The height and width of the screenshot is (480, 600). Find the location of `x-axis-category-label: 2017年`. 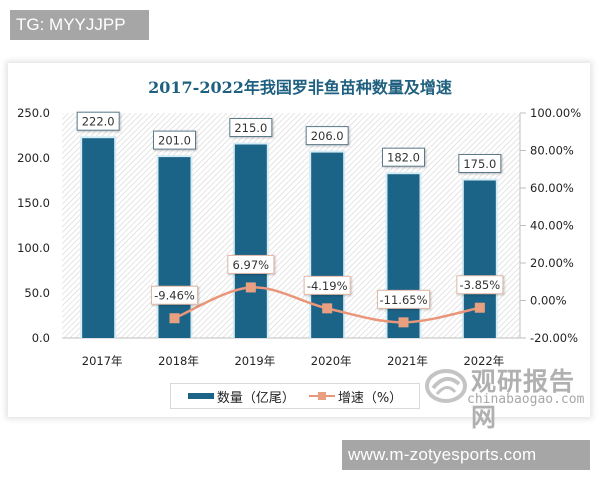

x-axis-category-label: 2017年 is located at coordinates (102, 361).